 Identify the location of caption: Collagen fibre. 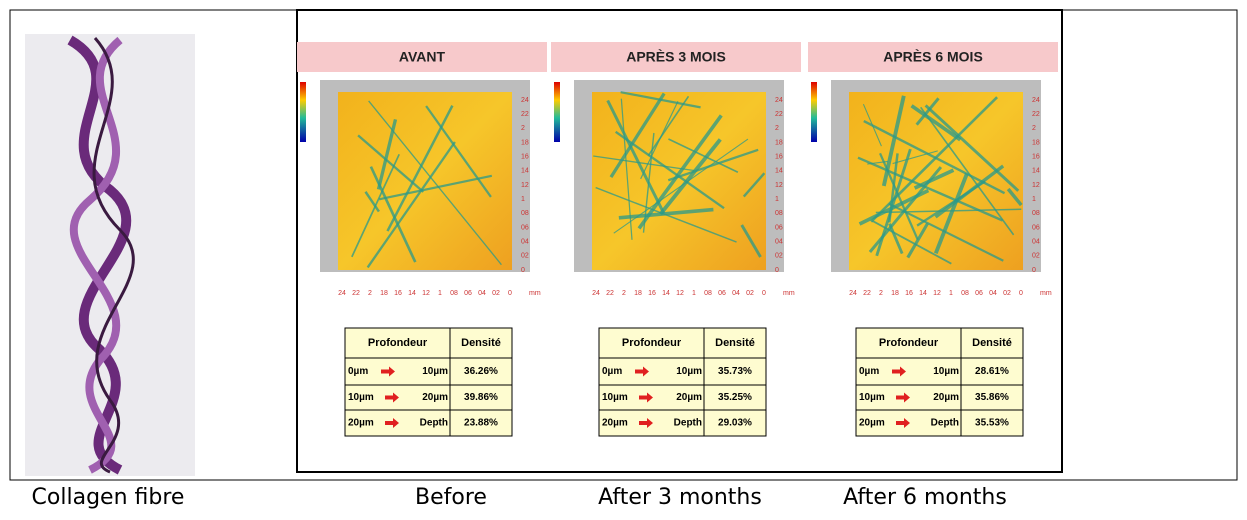
(108, 497).